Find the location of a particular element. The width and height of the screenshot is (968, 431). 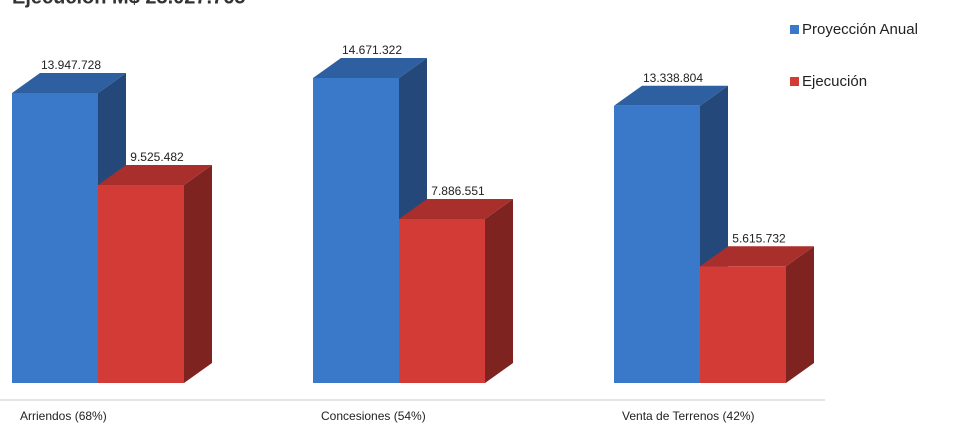

x-tick-label: Arriendos (68%) is located at coordinates (63, 416).